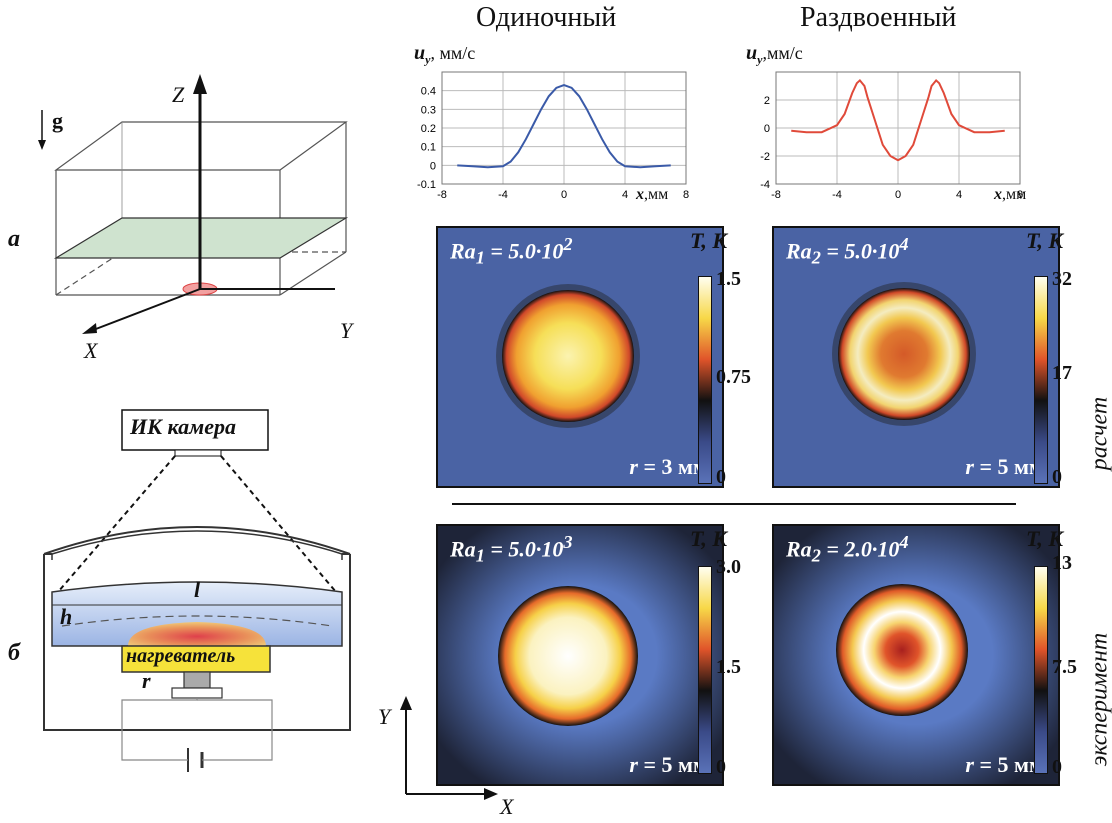 The image size is (1112, 823). I want to click on ra-label: Ra1 = 5.0·102, so click(511, 251).